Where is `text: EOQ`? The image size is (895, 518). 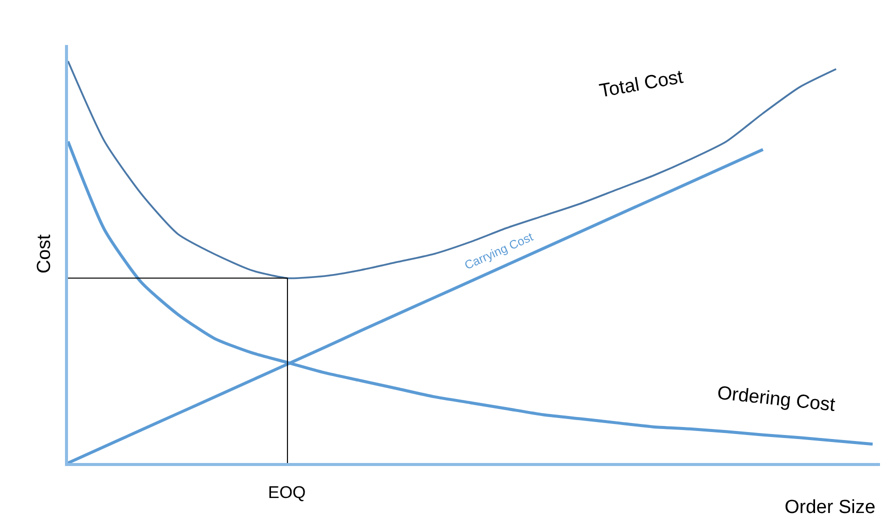
text: EOQ is located at coordinates (287, 492).